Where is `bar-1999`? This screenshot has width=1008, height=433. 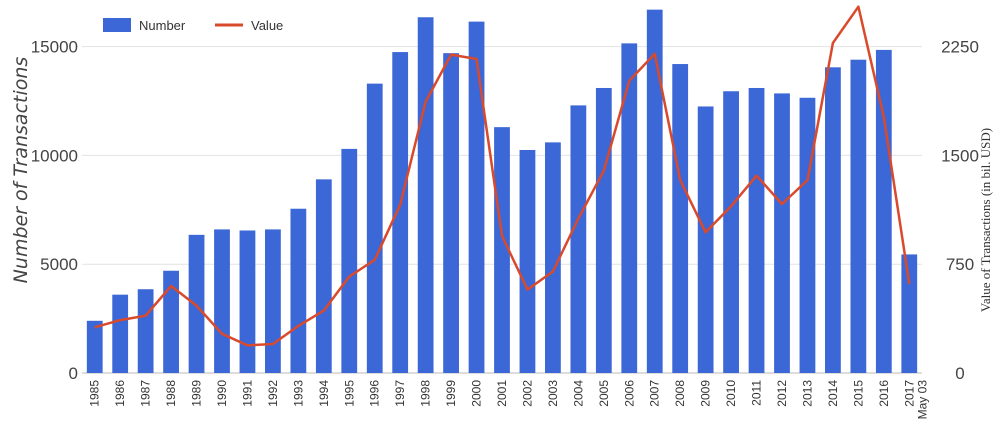 bar-1999 is located at coordinates (451, 213).